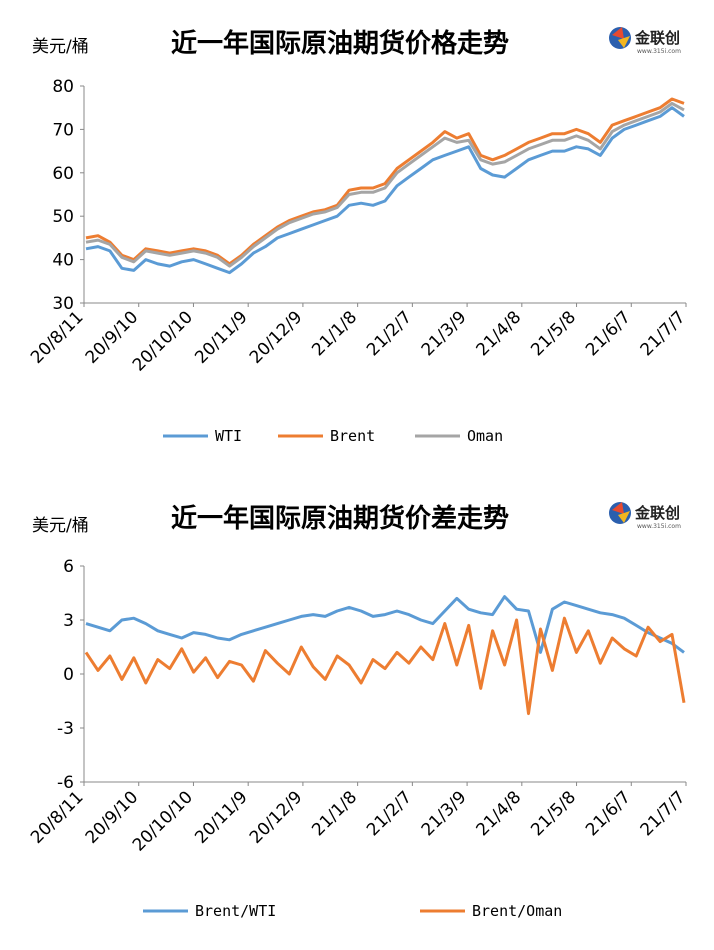  What do you see at coordinates (340, 518) in the screenshot?
I see `chart-title: 近一年国际原油期货价差走势` at bounding box center [340, 518].